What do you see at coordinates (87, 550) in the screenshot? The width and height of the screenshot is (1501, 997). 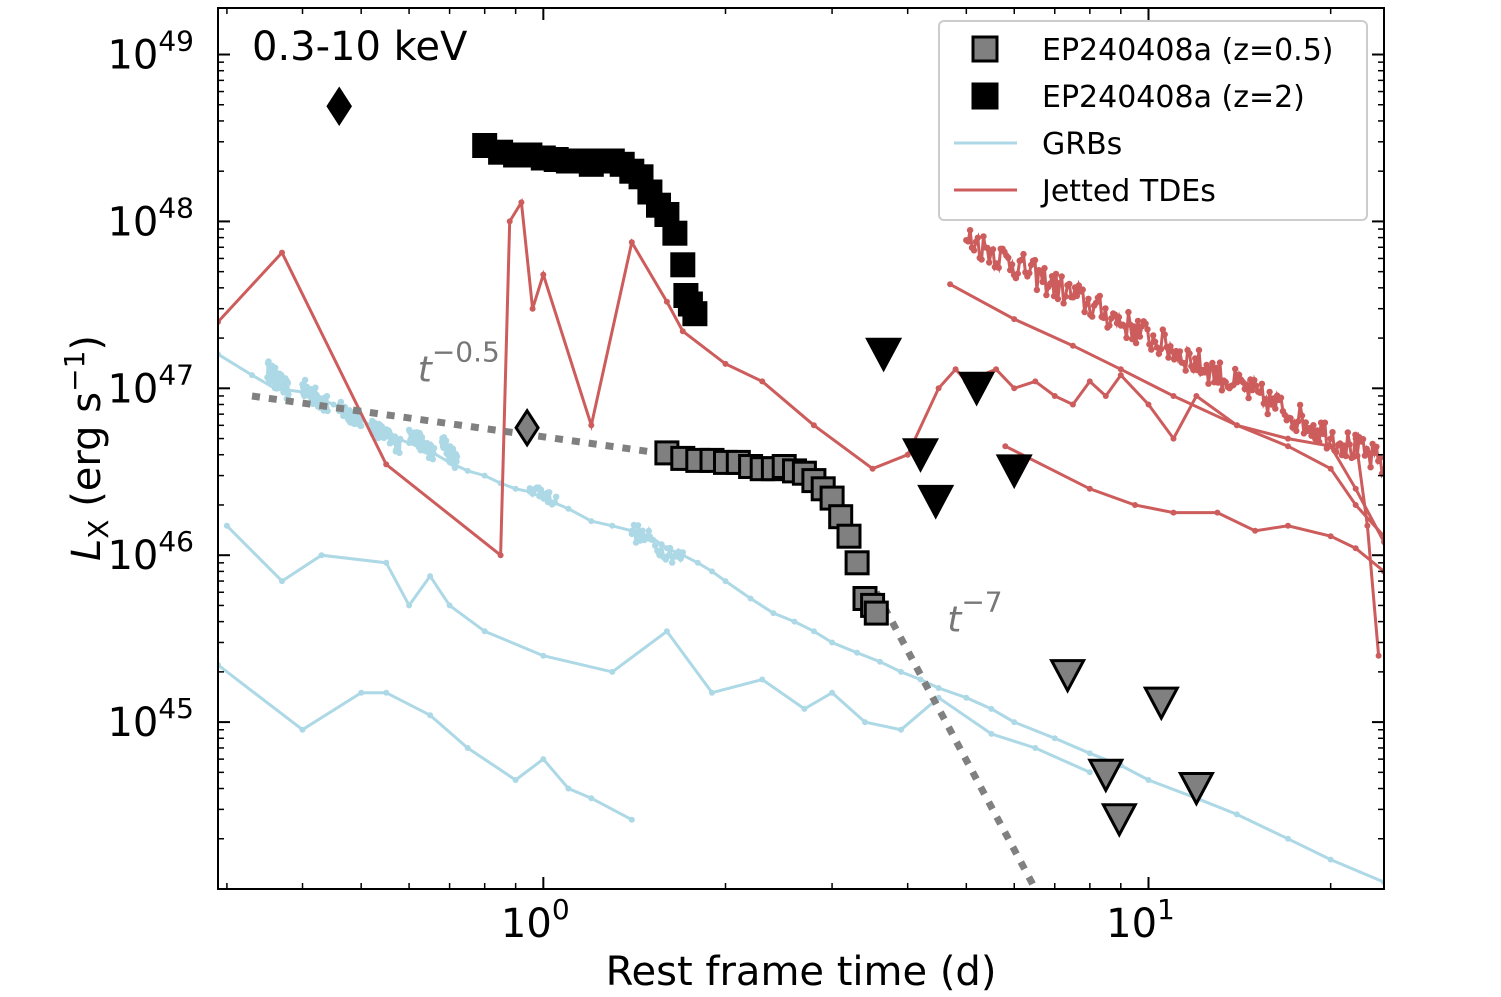 I see `y-axis-label-main: L` at bounding box center [87, 550].